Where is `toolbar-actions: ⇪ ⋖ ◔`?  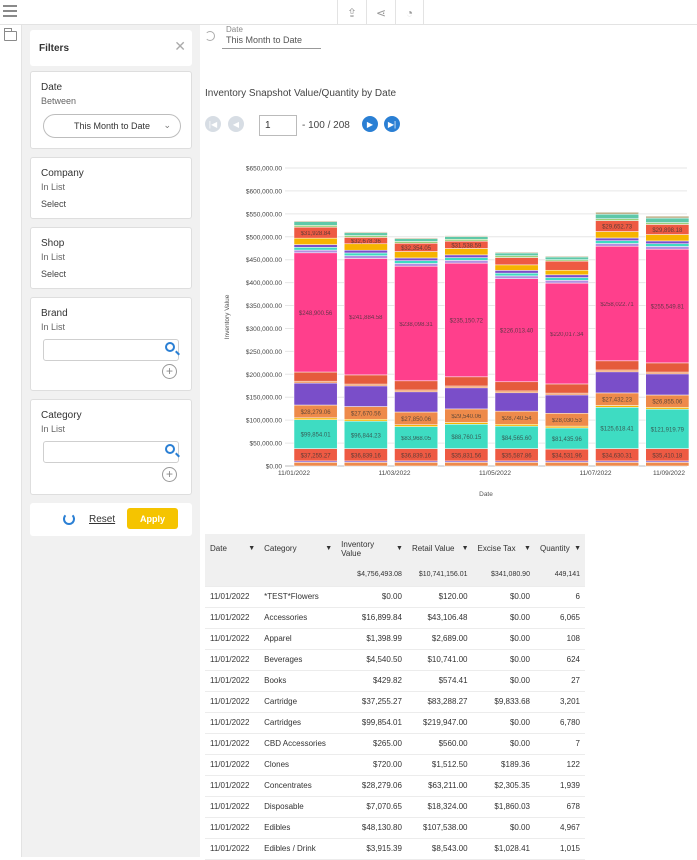
toolbar-actions: ⇪ ⋖ ◔ is located at coordinates (380, 12).